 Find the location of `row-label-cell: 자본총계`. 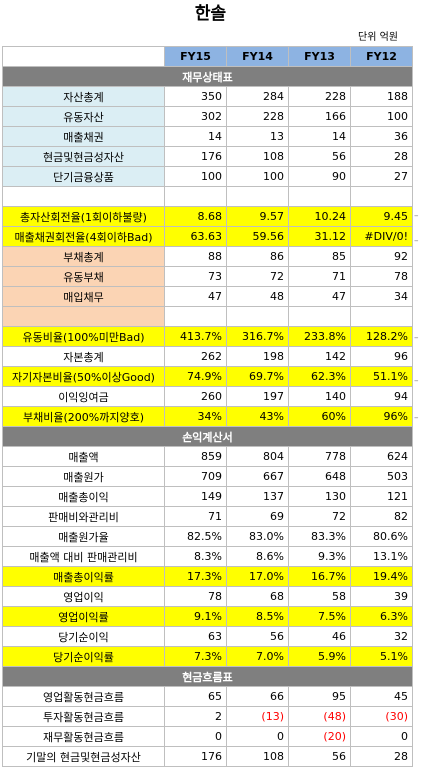

row-label-cell: 자본총계 is located at coordinates (83, 356).